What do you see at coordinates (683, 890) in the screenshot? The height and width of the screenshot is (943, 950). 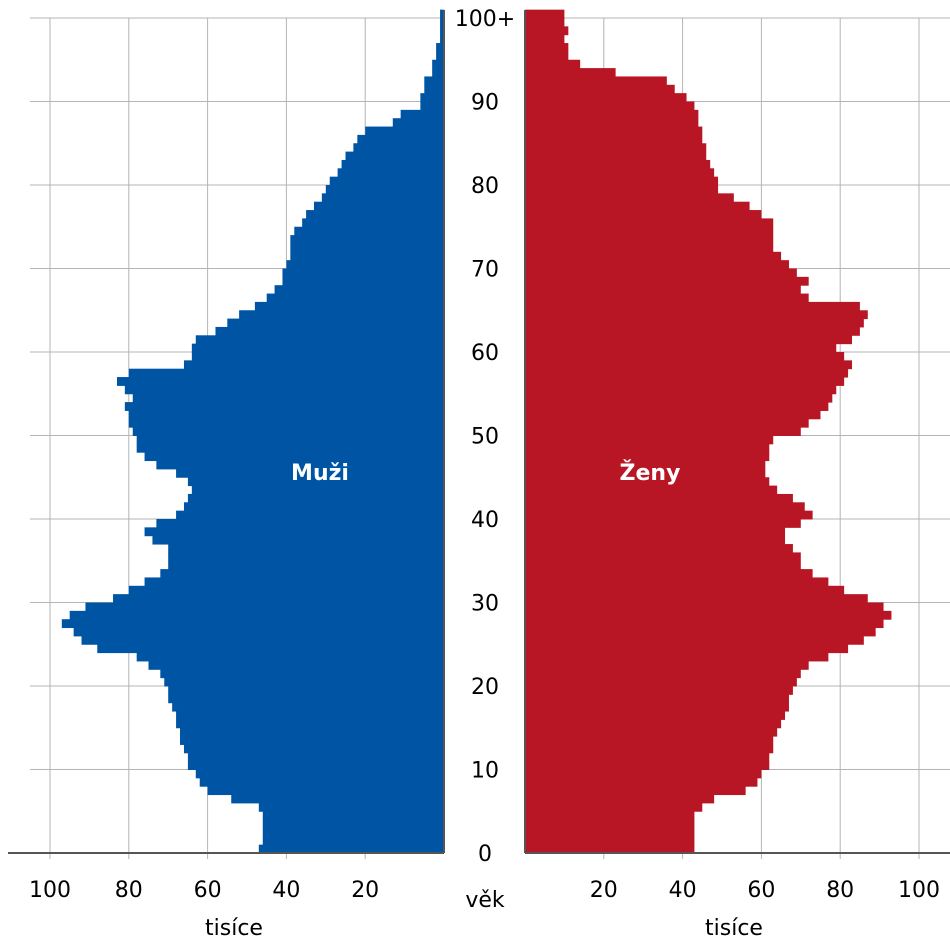 I see `value-tick-label-right: 40` at bounding box center [683, 890].